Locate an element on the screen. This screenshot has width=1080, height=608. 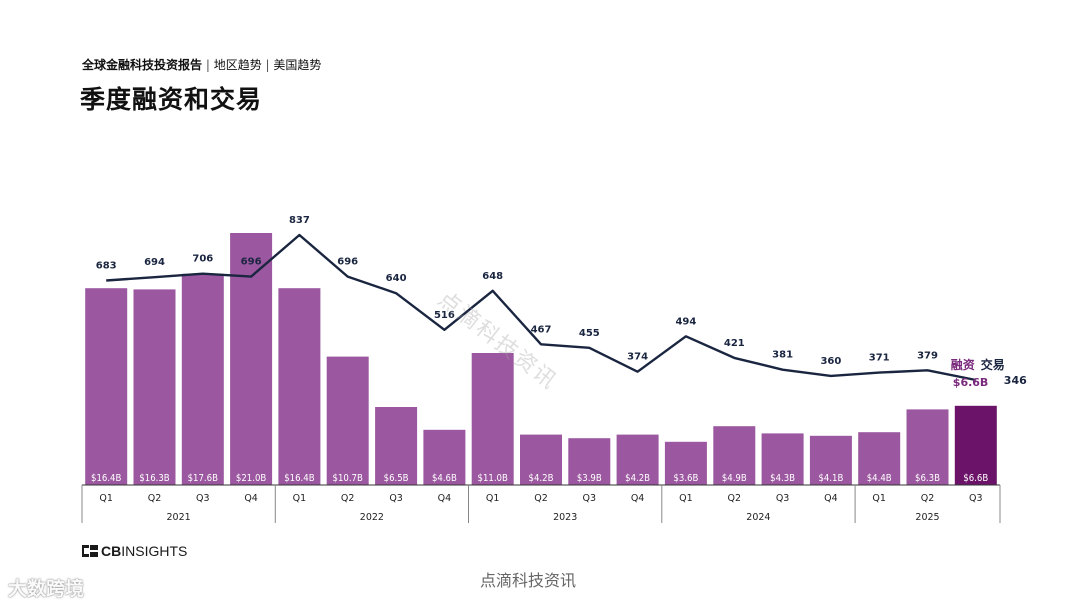
logo-text-cb: CB is located at coordinates (111, 551).